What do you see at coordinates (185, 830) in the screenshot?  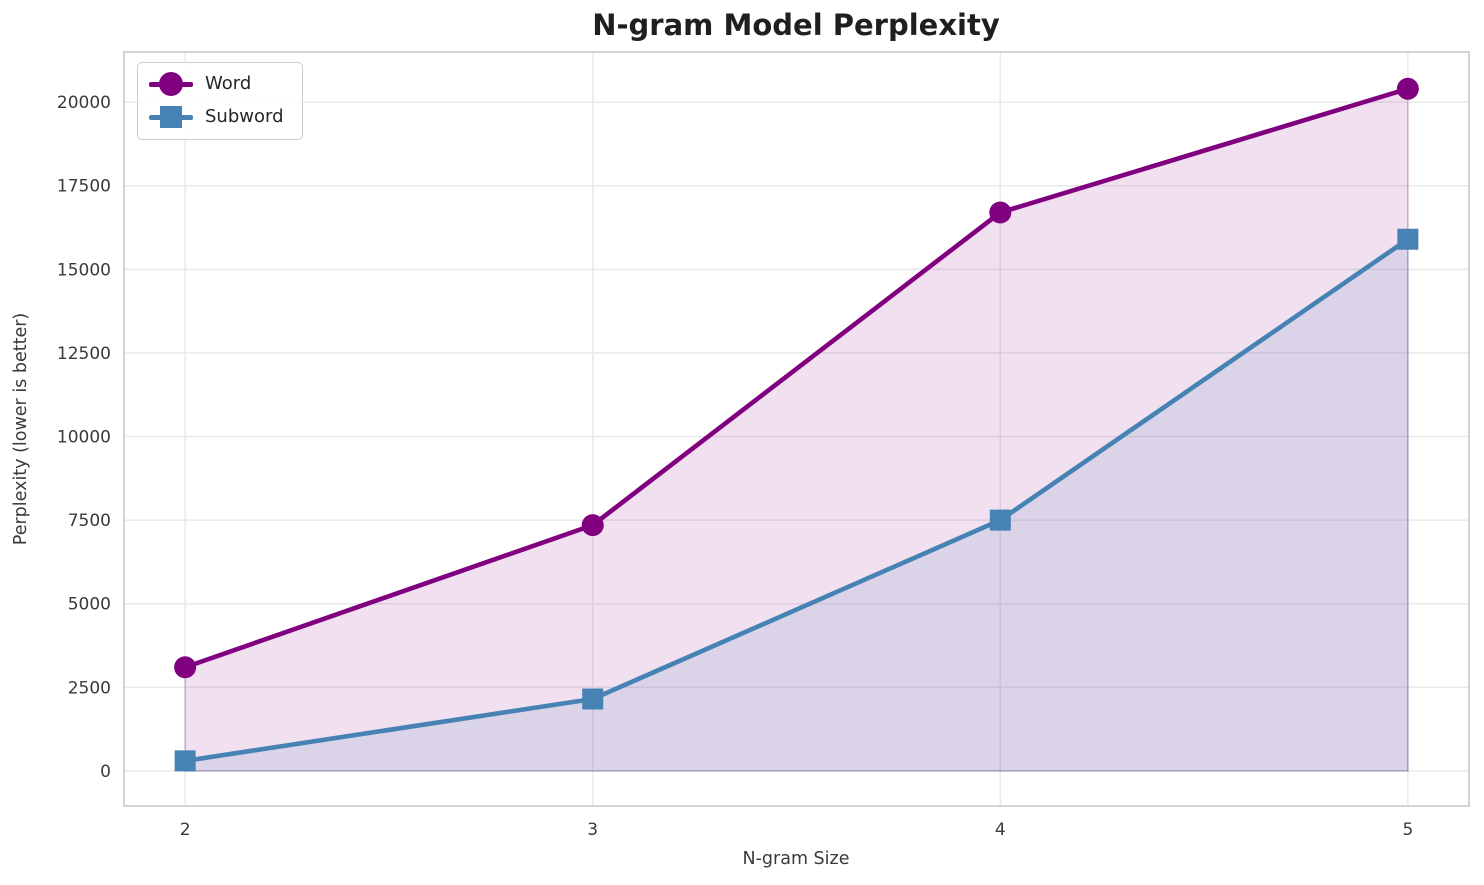 I see `x-tick-label: 2` at bounding box center [185, 830].